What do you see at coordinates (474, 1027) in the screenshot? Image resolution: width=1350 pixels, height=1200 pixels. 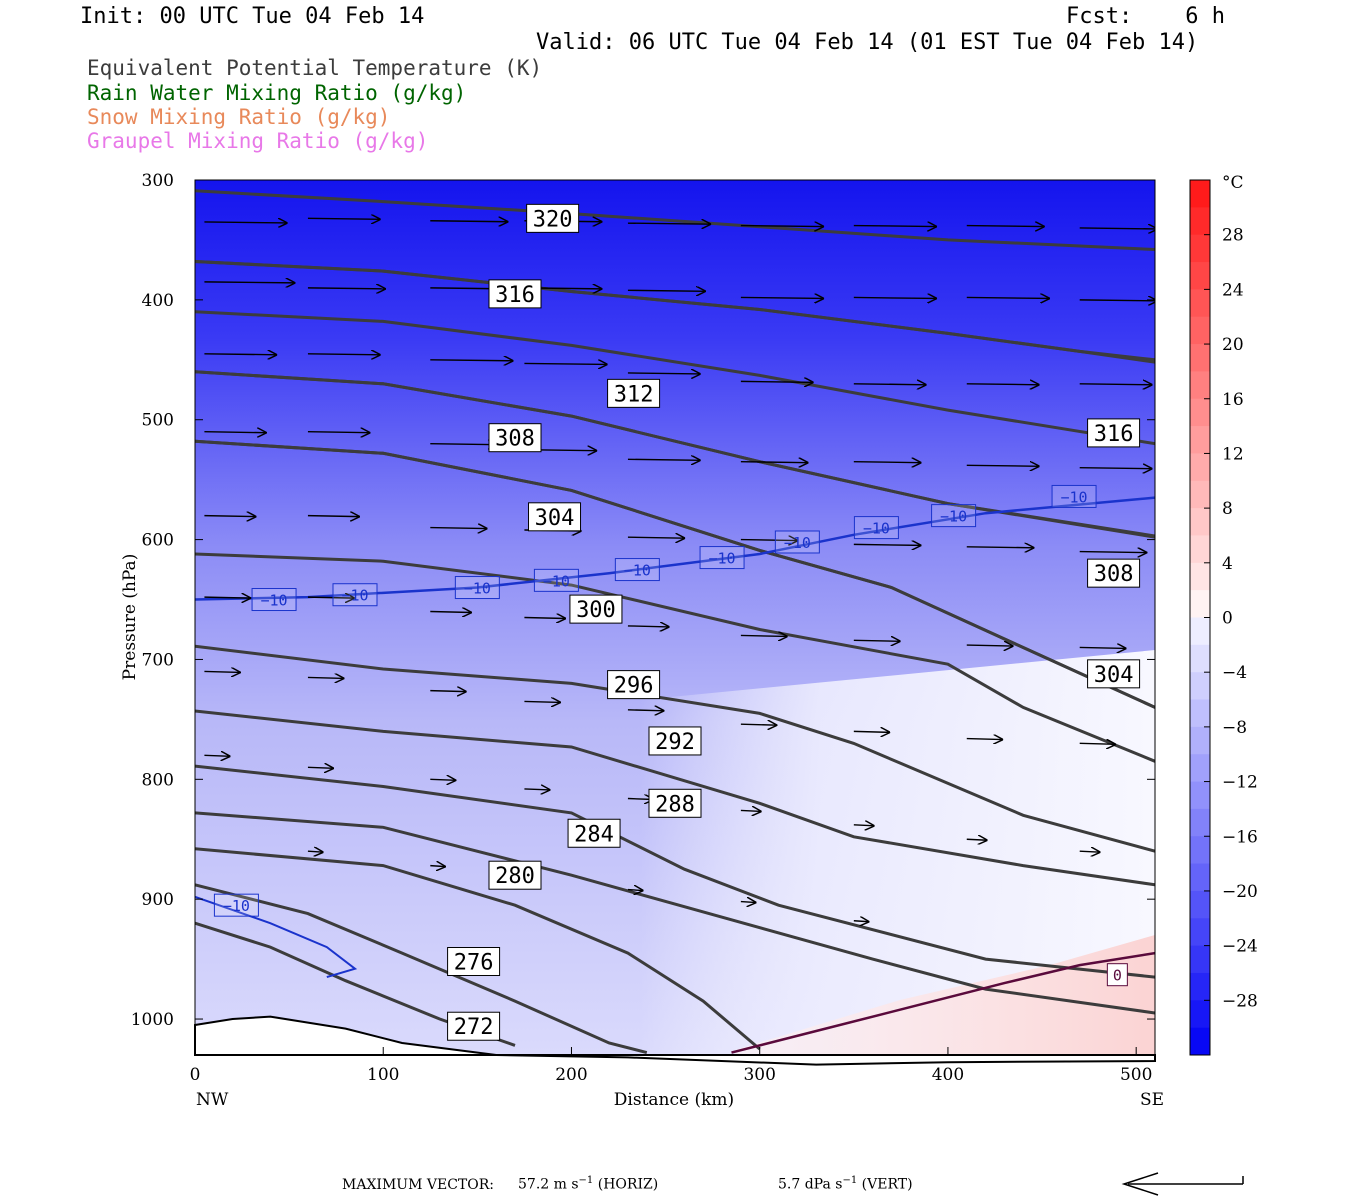 I see `theta-e-label-272: 272` at bounding box center [474, 1027].